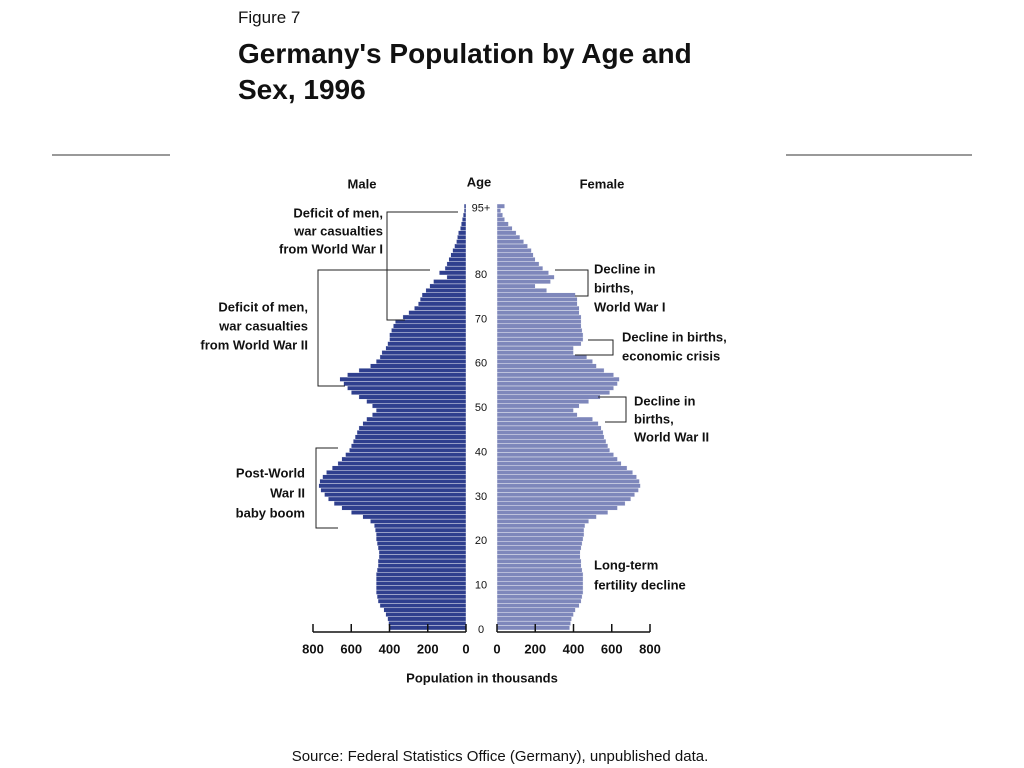 This screenshot has height=768, width=1024. I want to click on annotation: Decline in, so click(664, 400).